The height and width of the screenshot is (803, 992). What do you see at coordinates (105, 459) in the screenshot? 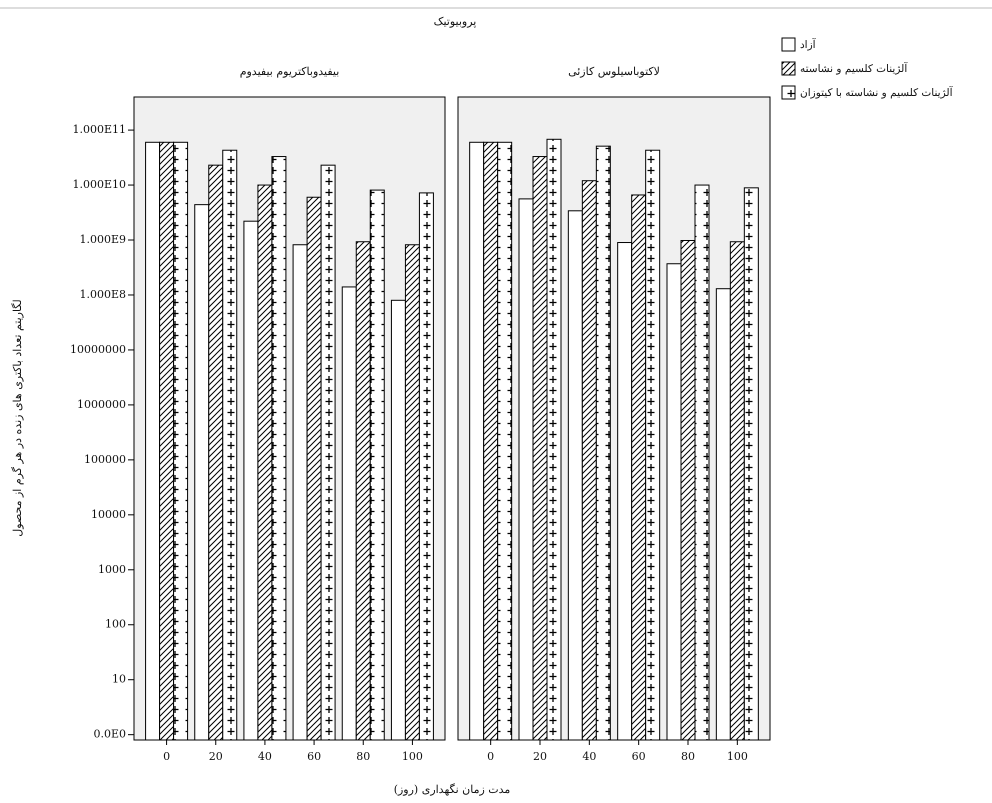
I see `y-tick-label: 100000` at bounding box center [105, 459].